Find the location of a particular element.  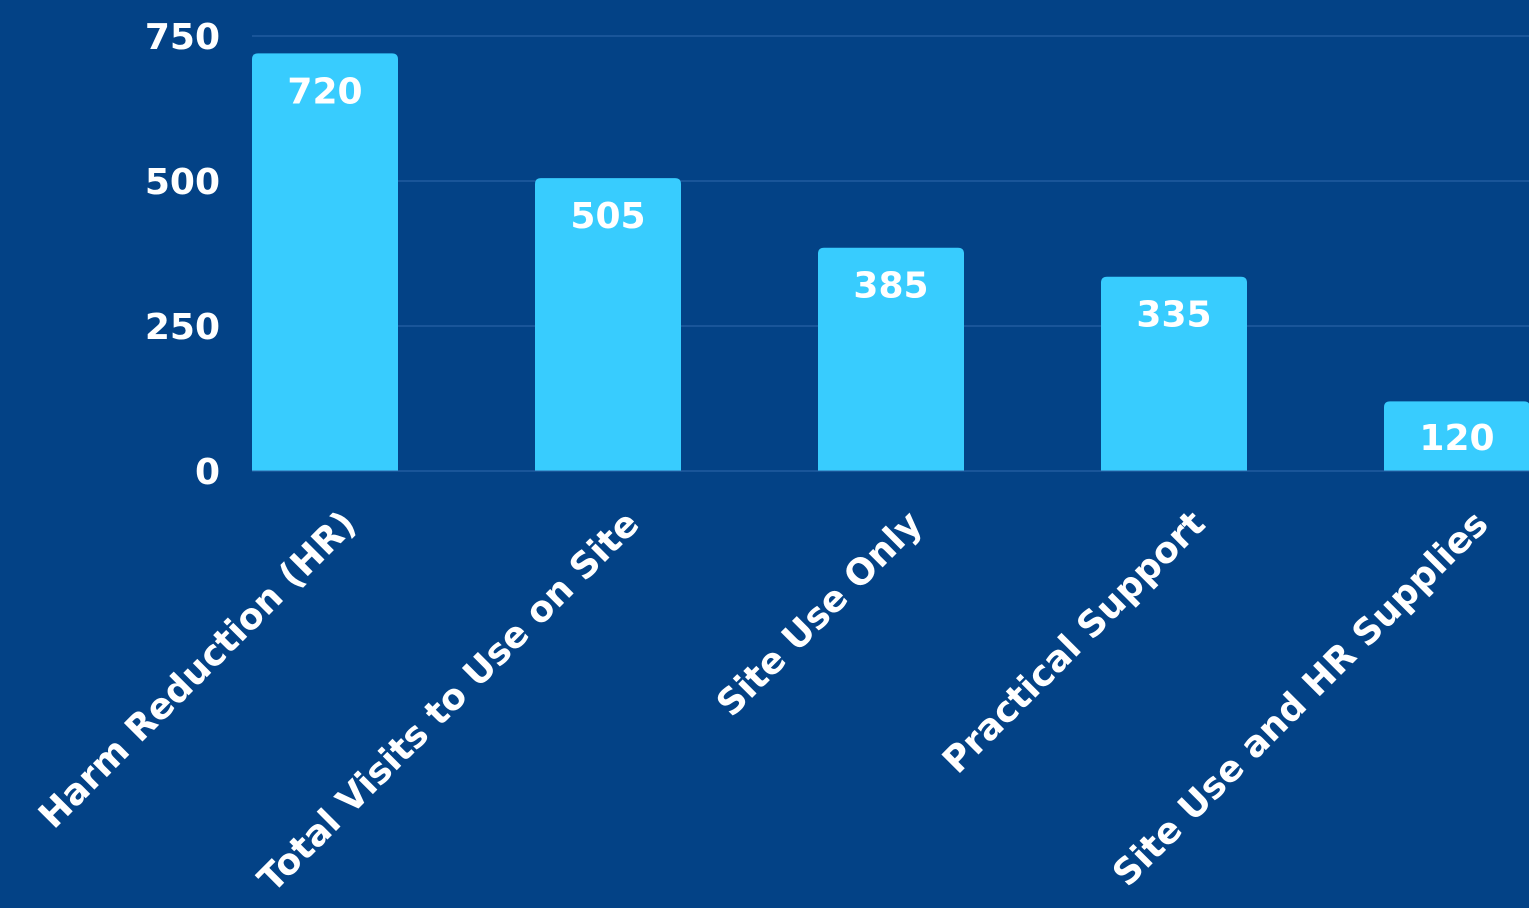

bar-value-label: 335 is located at coordinates (1173, 315).